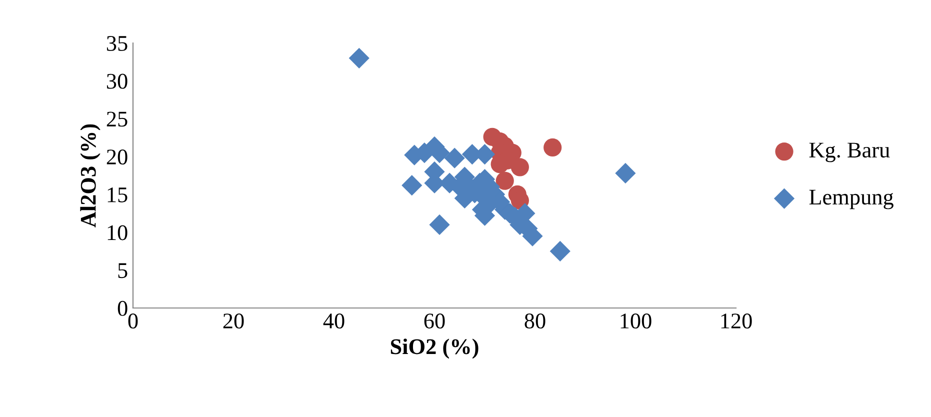 The height and width of the screenshot is (417, 931). What do you see at coordinates (117, 157) in the screenshot?
I see `y-tick-label: 20` at bounding box center [117, 157].